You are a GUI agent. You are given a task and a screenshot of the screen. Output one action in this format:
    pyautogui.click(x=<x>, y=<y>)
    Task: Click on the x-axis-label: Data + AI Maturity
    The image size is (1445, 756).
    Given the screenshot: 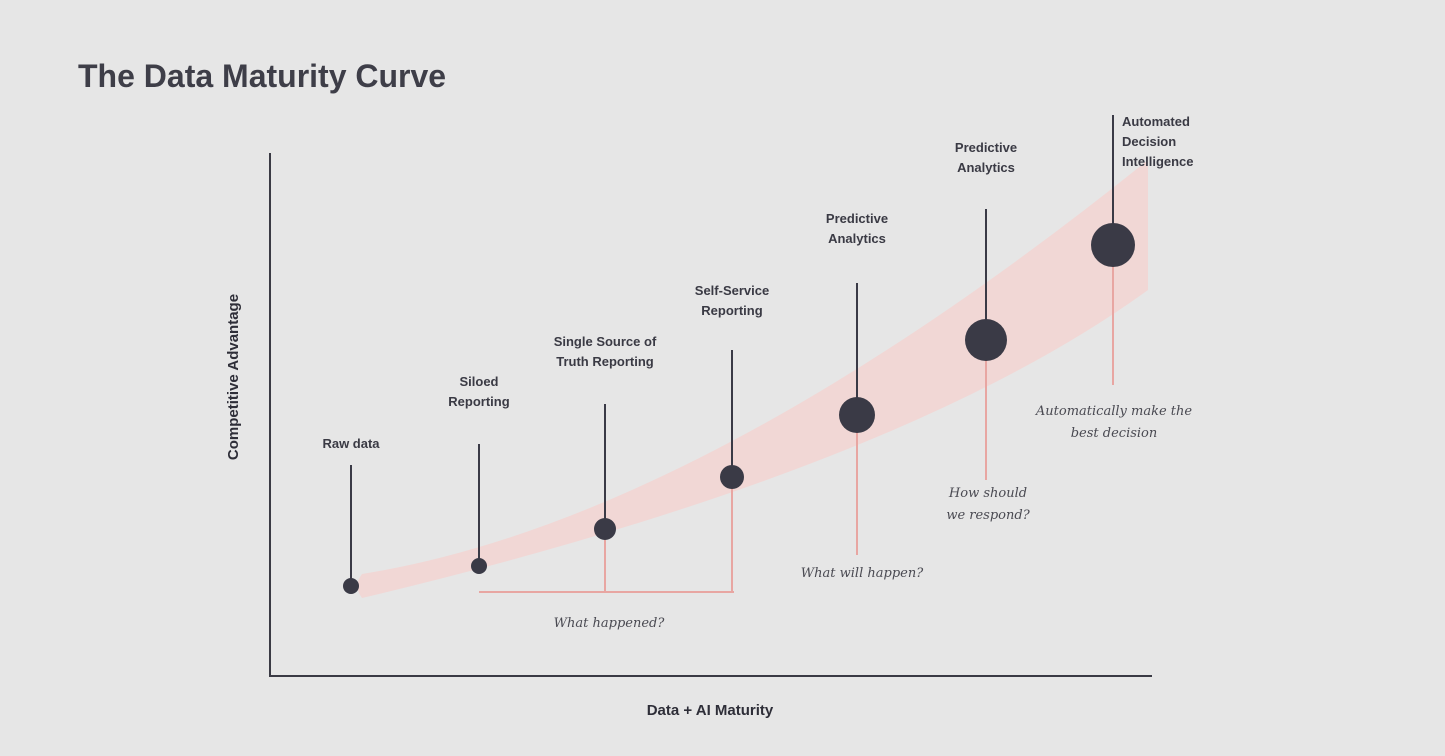 What is the action you would take?
    pyautogui.click(x=710, y=710)
    